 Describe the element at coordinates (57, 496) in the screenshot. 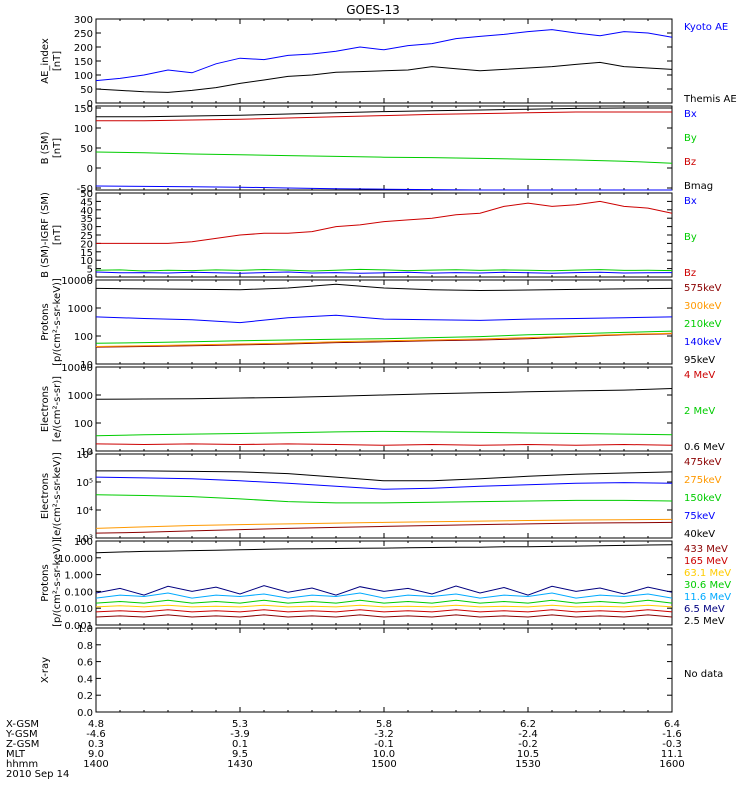

I see `y-axis-unit: [e/(cm²-s-sr-keV)]` at that location.